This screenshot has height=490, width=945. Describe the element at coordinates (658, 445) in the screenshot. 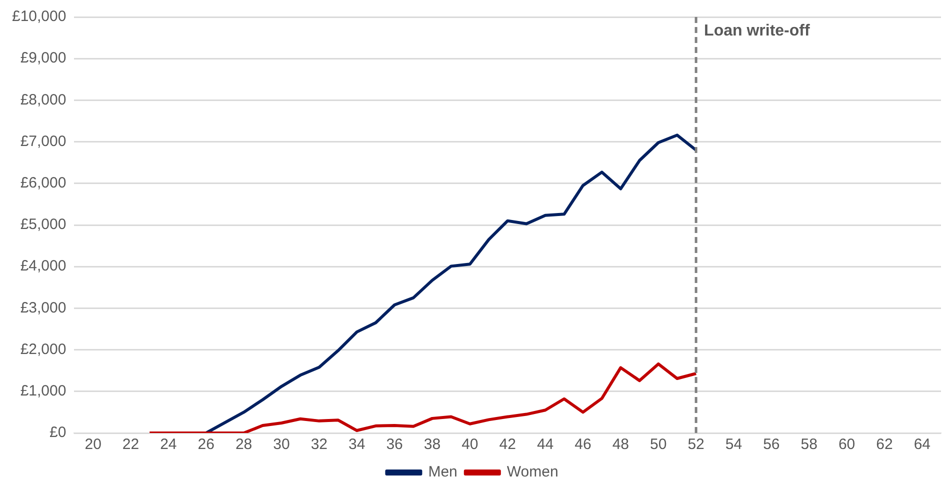

I see `x-tick-label: 50` at that location.